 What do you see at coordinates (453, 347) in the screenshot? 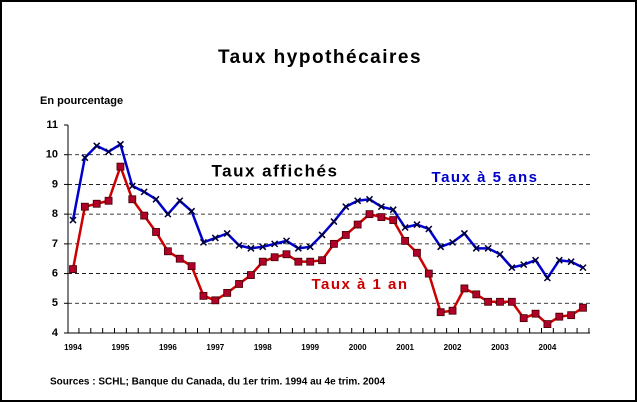
I see `x-tick-label: 2002` at bounding box center [453, 347].